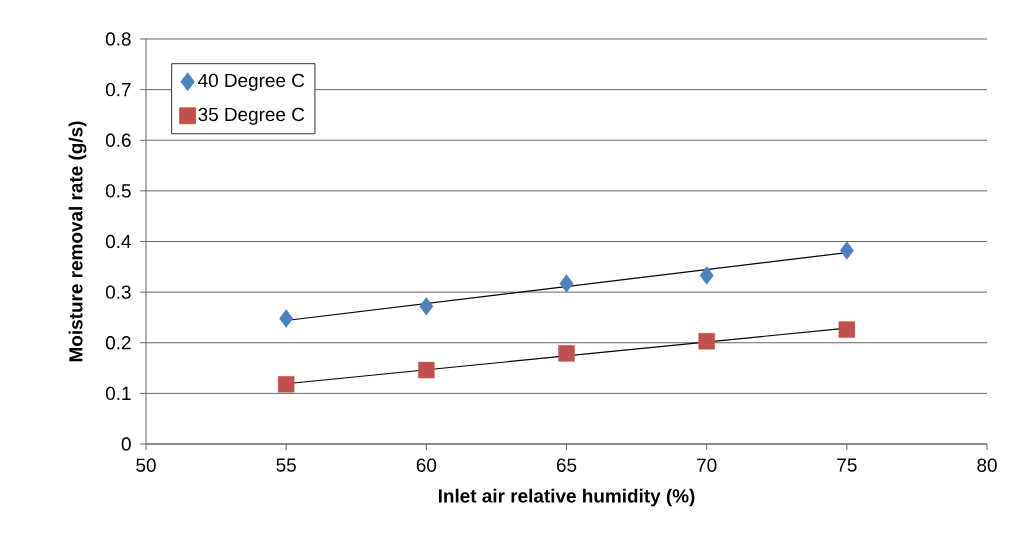 This screenshot has width=1023, height=544. Describe the element at coordinates (118, 241) in the screenshot. I see `y-tick-label: 0.4` at that location.